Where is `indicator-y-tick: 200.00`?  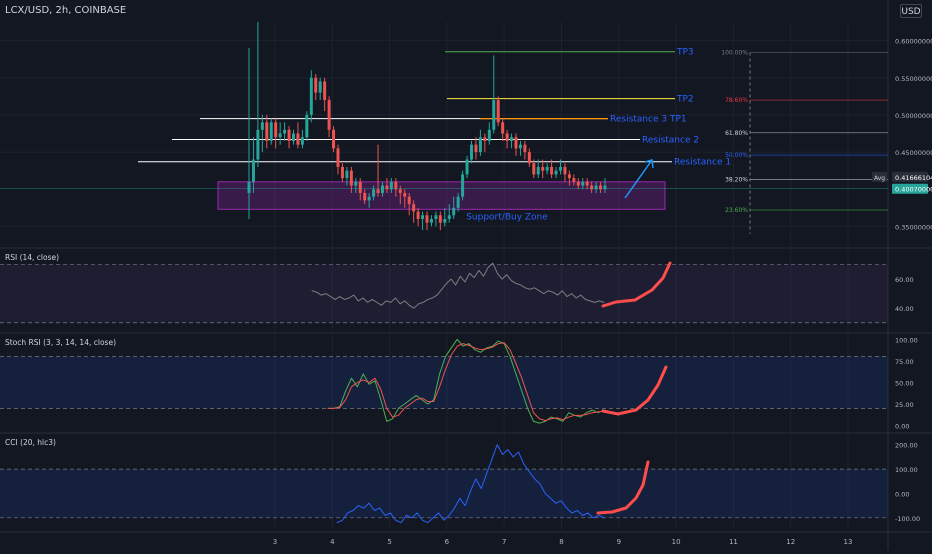 indicator-y-tick: 200.00 is located at coordinates (906, 446).